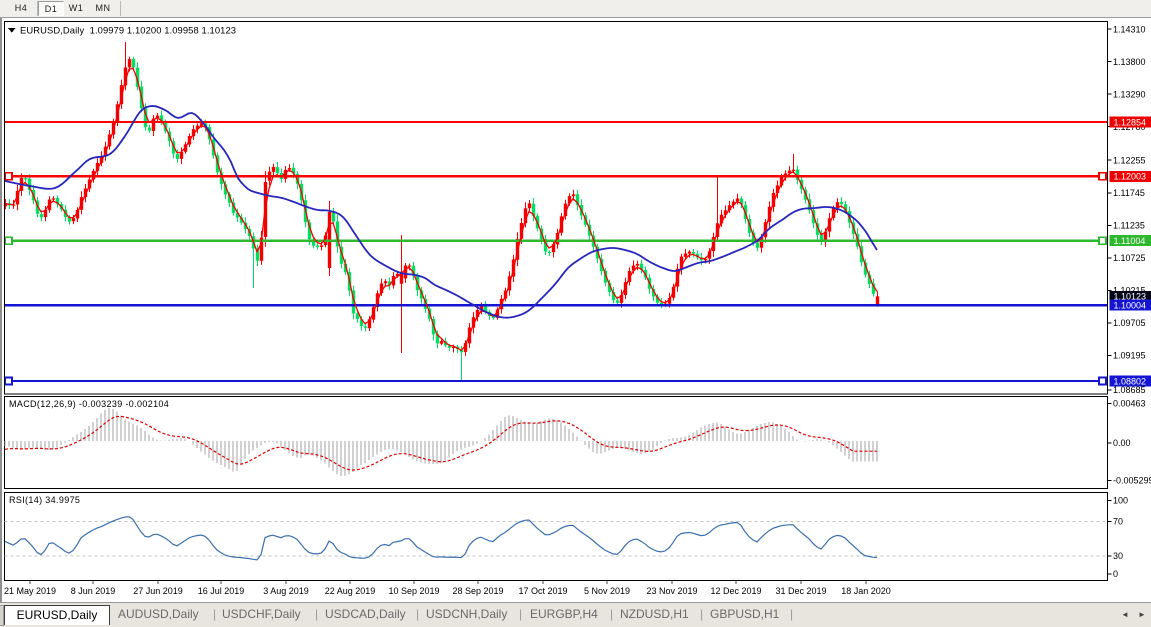 Image resolution: width=1151 pixels, height=627 pixels. Describe the element at coordinates (1130, 305) in the screenshot. I see `svg-text: 1.10004` at that location.